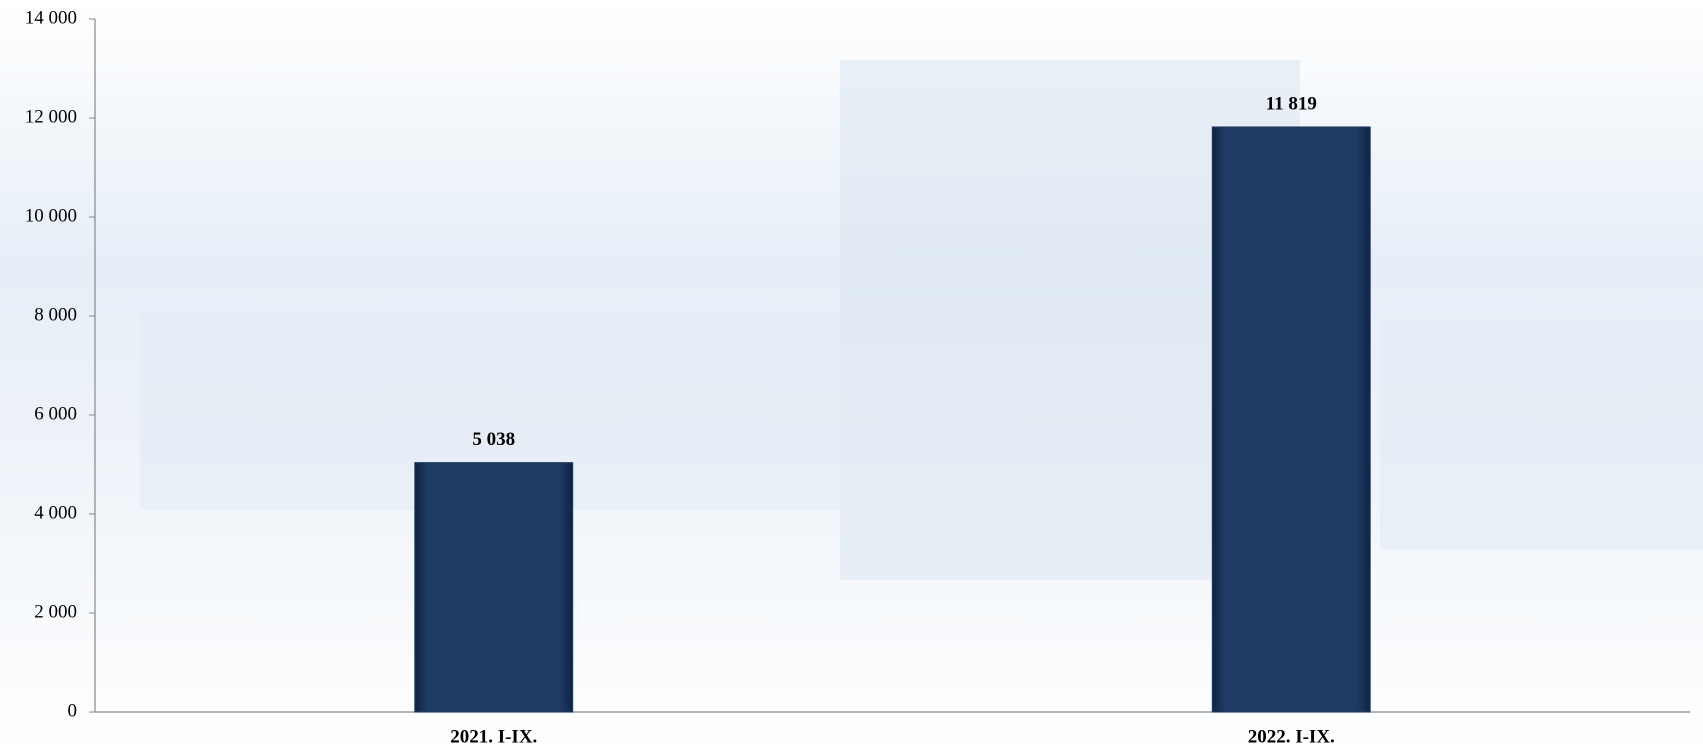  What do you see at coordinates (51, 17) in the screenshot?
I see `y-tick-label: 14 000` at bounding box center [51, 17].